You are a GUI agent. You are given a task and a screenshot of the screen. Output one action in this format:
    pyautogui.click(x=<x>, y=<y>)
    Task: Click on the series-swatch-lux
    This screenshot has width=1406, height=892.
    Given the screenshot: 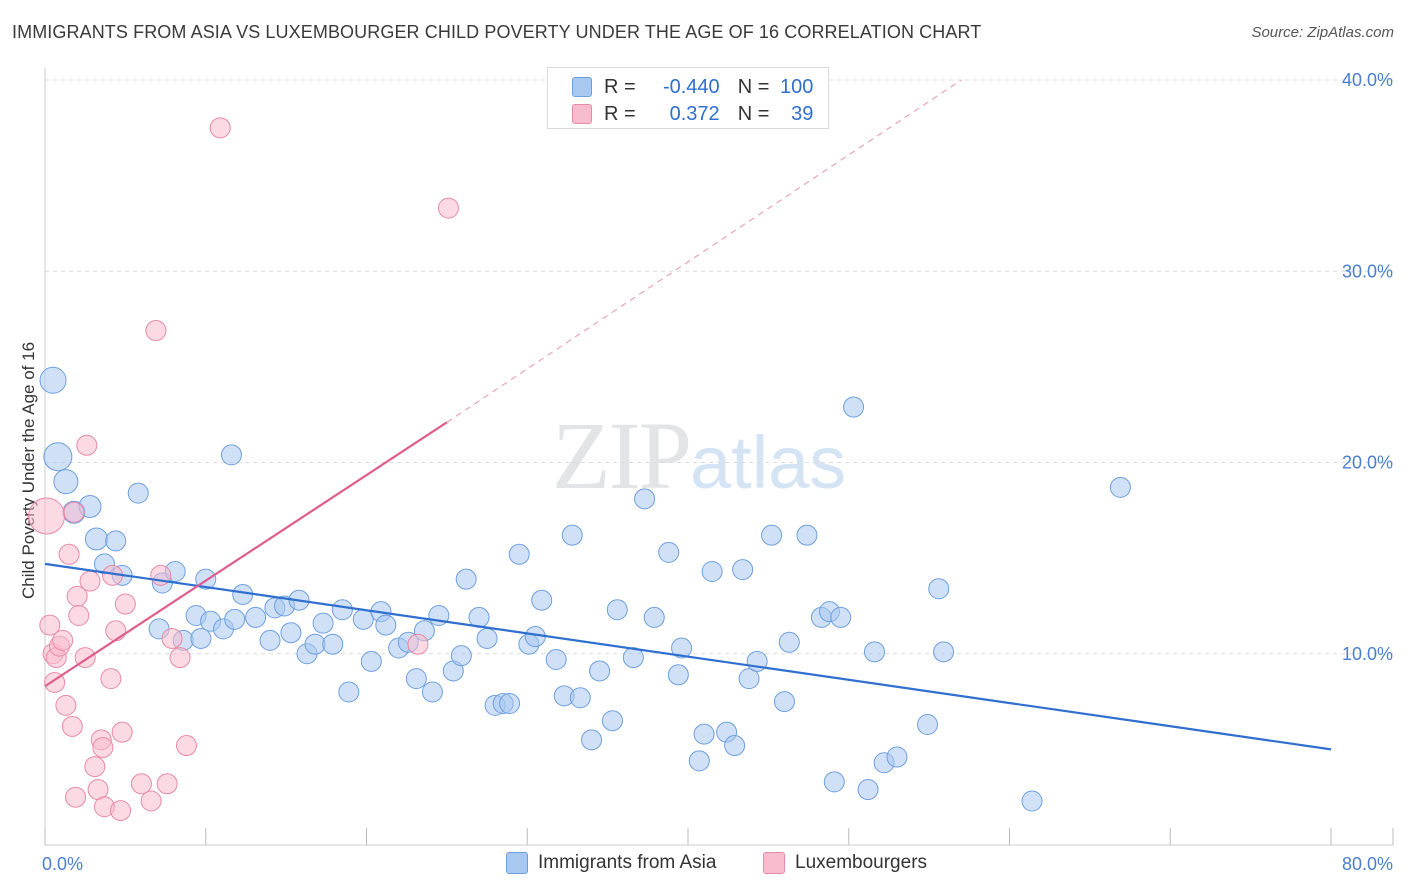 What is the action you would take?
    pyautogui.click(x=774, y=863)
    